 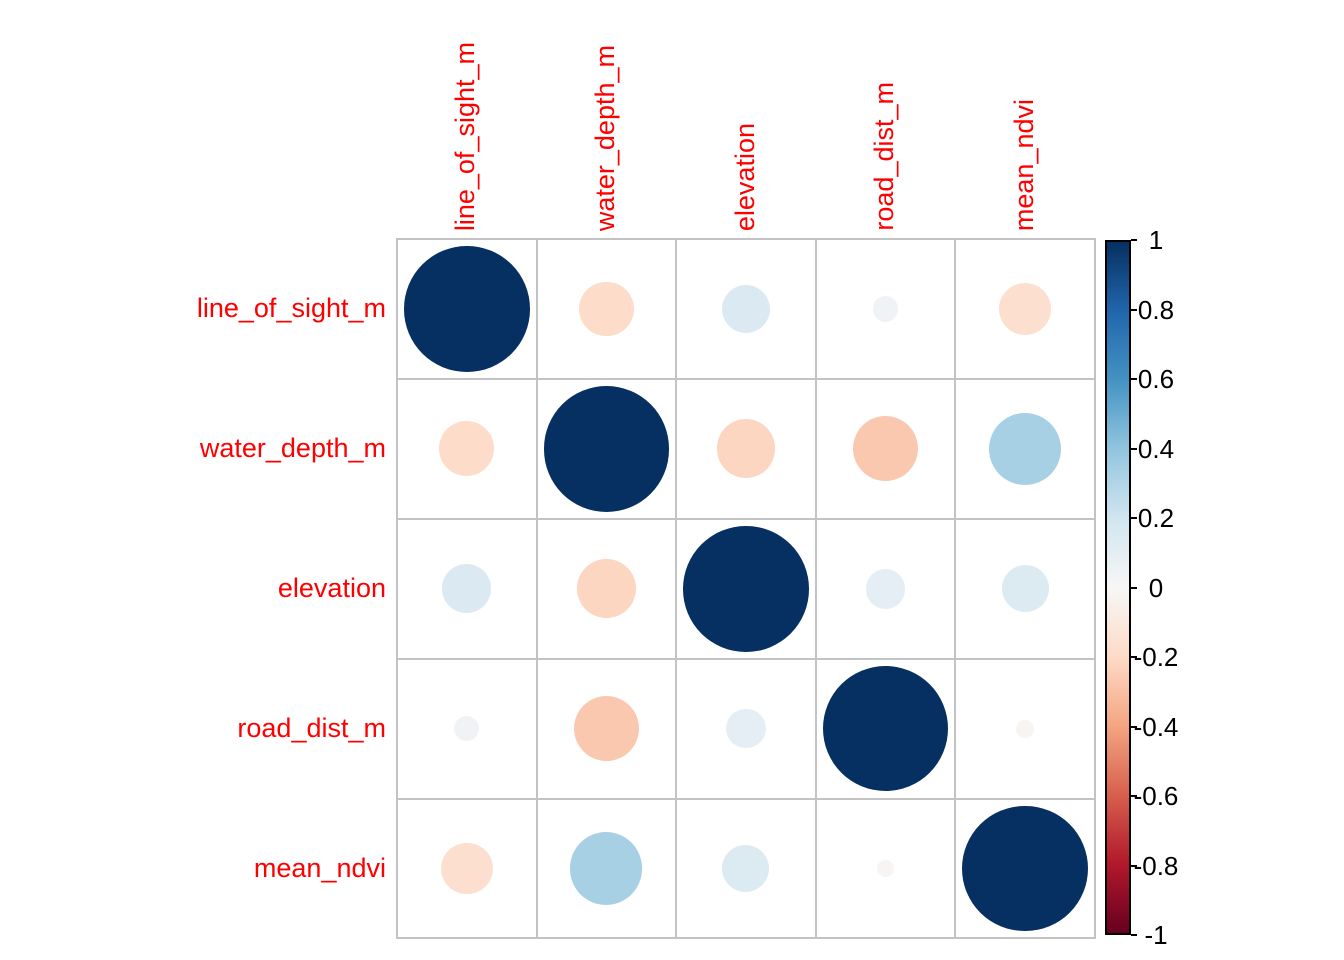 I want to click on corr-cell-road_dist_m-elevation, so click(x=746, y=728).